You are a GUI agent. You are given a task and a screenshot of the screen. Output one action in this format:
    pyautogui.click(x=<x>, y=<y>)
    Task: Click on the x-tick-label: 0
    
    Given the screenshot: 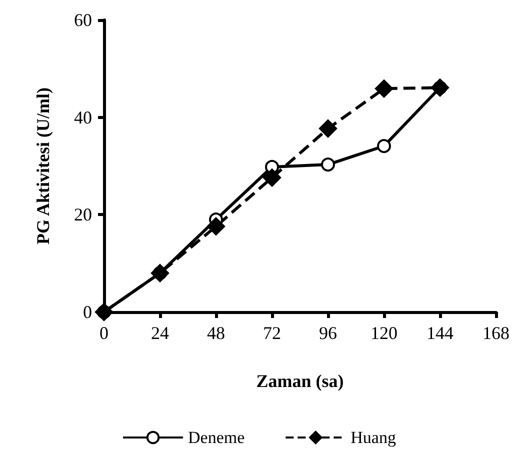 What is the action you would take?
    pyautogui.click(x=104, y=333)
    